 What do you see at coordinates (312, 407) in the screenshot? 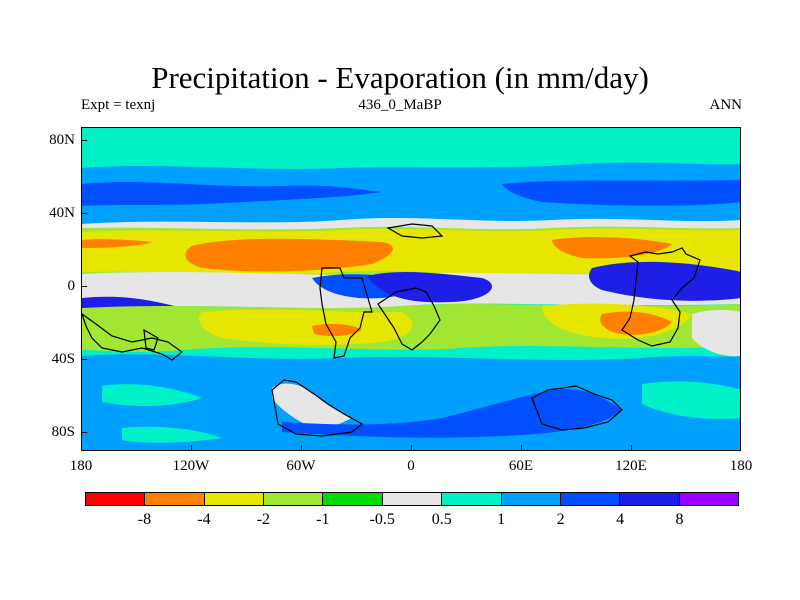
I see `field-antarctica-gray` at bounding box center [312, 407].